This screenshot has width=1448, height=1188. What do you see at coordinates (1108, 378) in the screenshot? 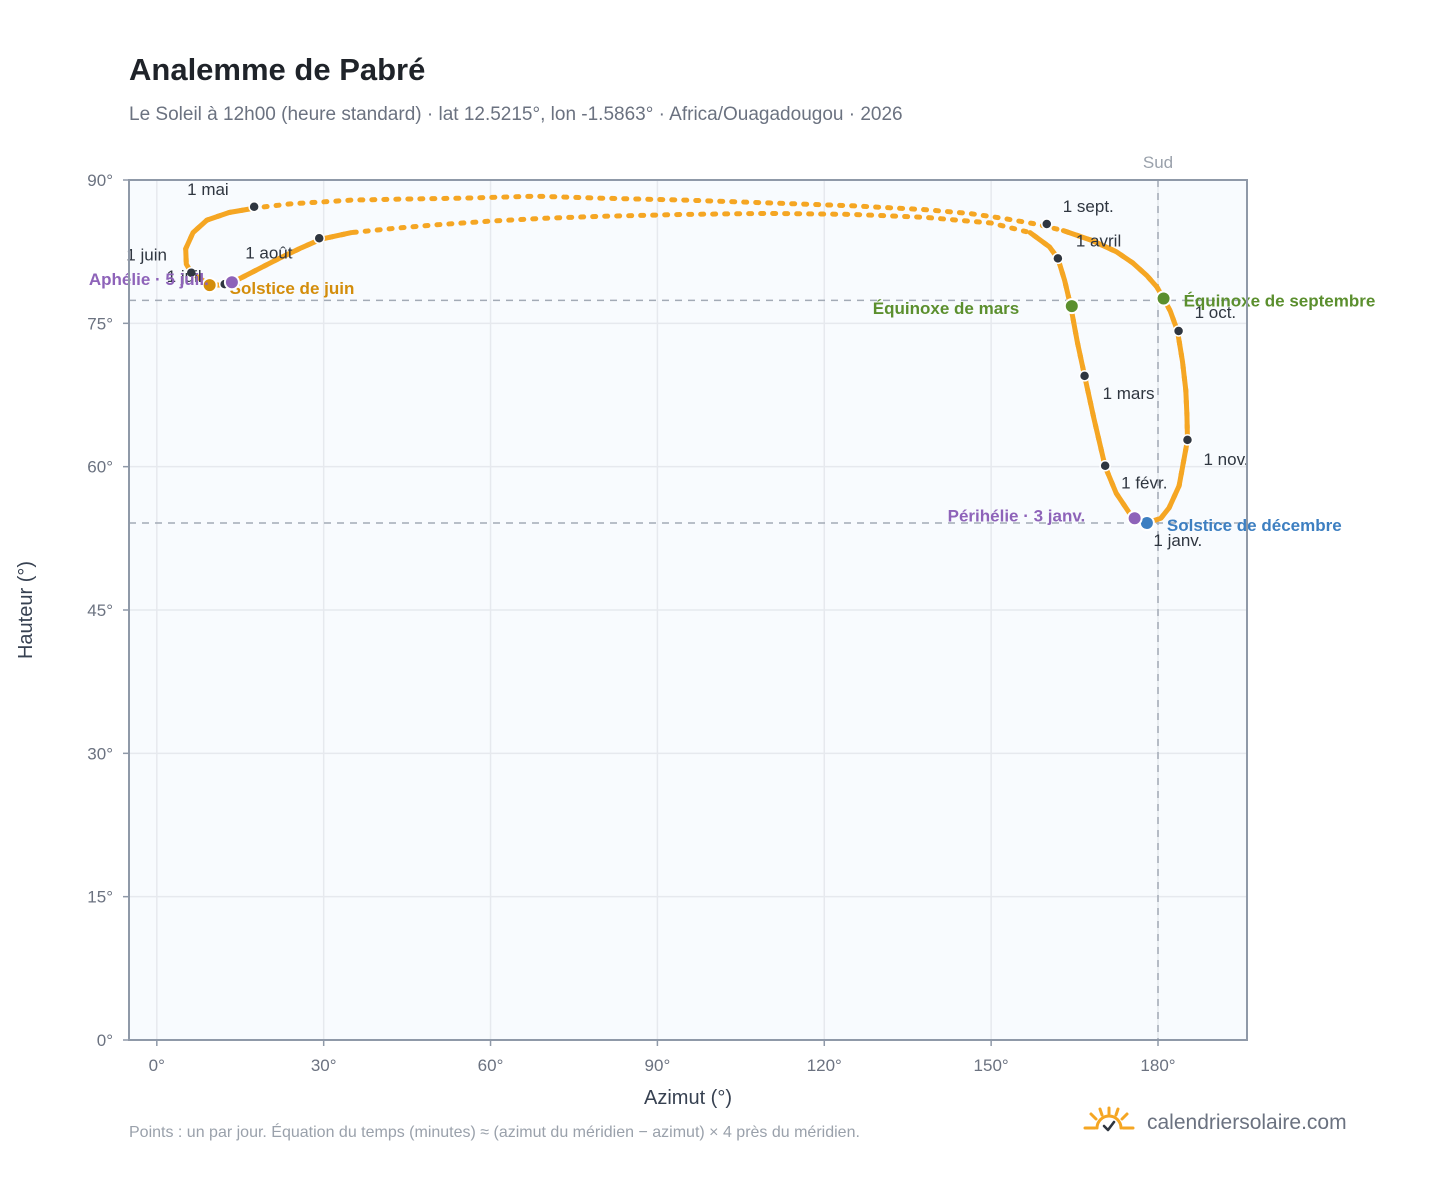
I see `dense-dots-segment` at bounding box center [1108, 378].